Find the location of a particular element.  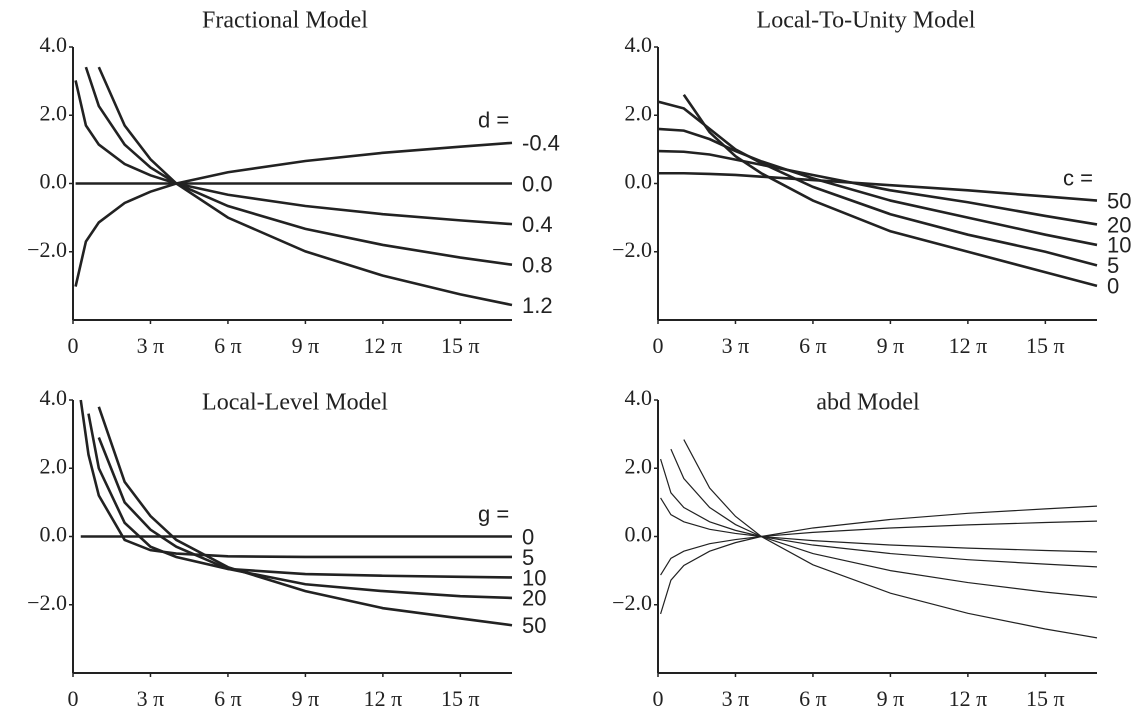

series-label: -0.4 is located at coordinates (541, 143).